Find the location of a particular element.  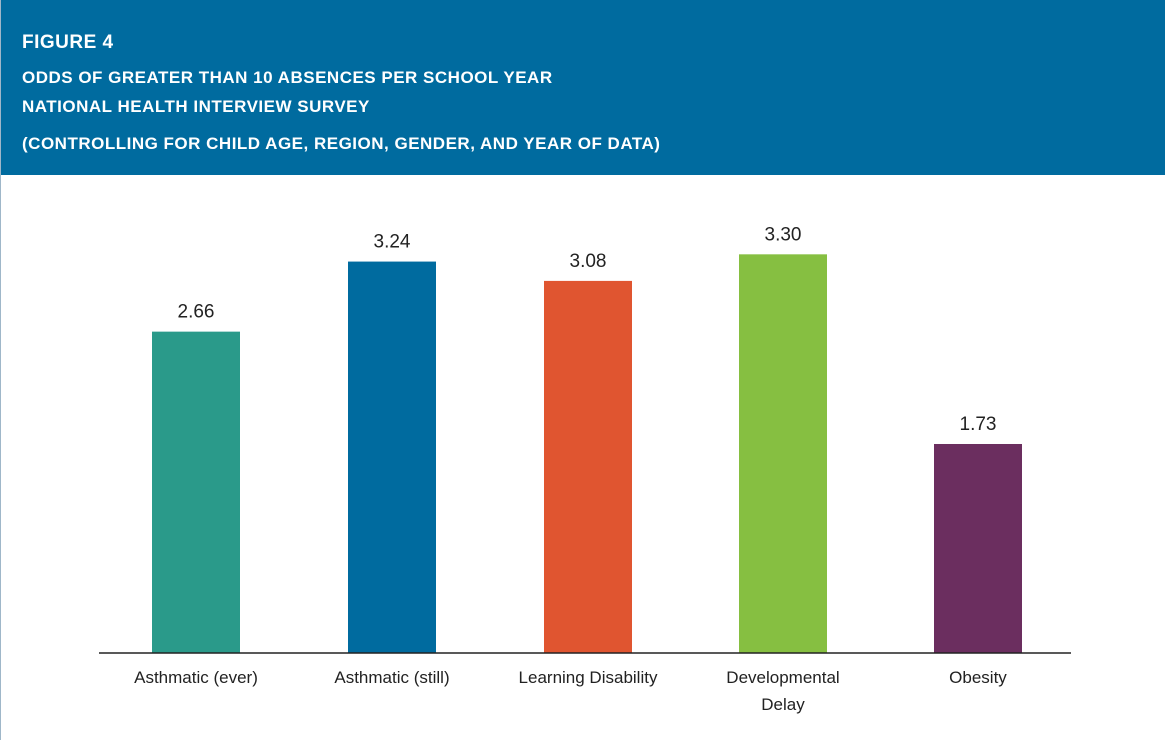

category-label-2: Learning Disability is located at coordinates (588, 677).